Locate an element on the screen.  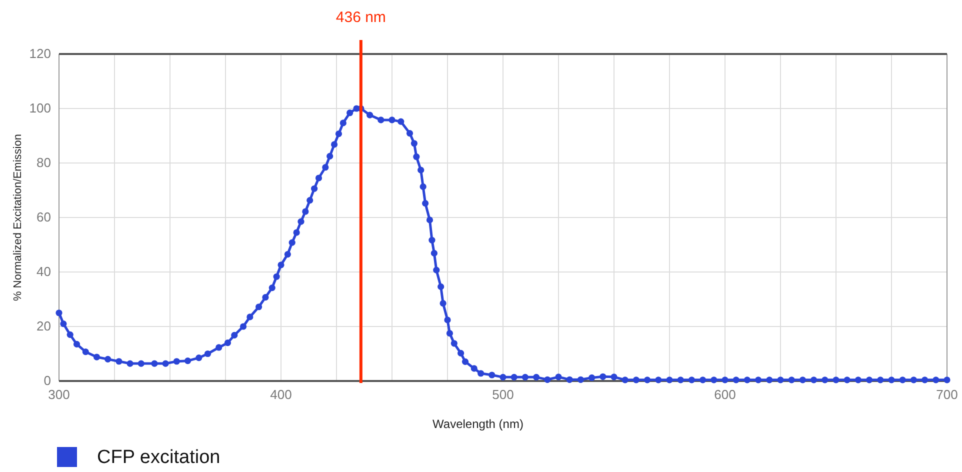
x-tick-label: 400 is located at coordinates (281, 394).